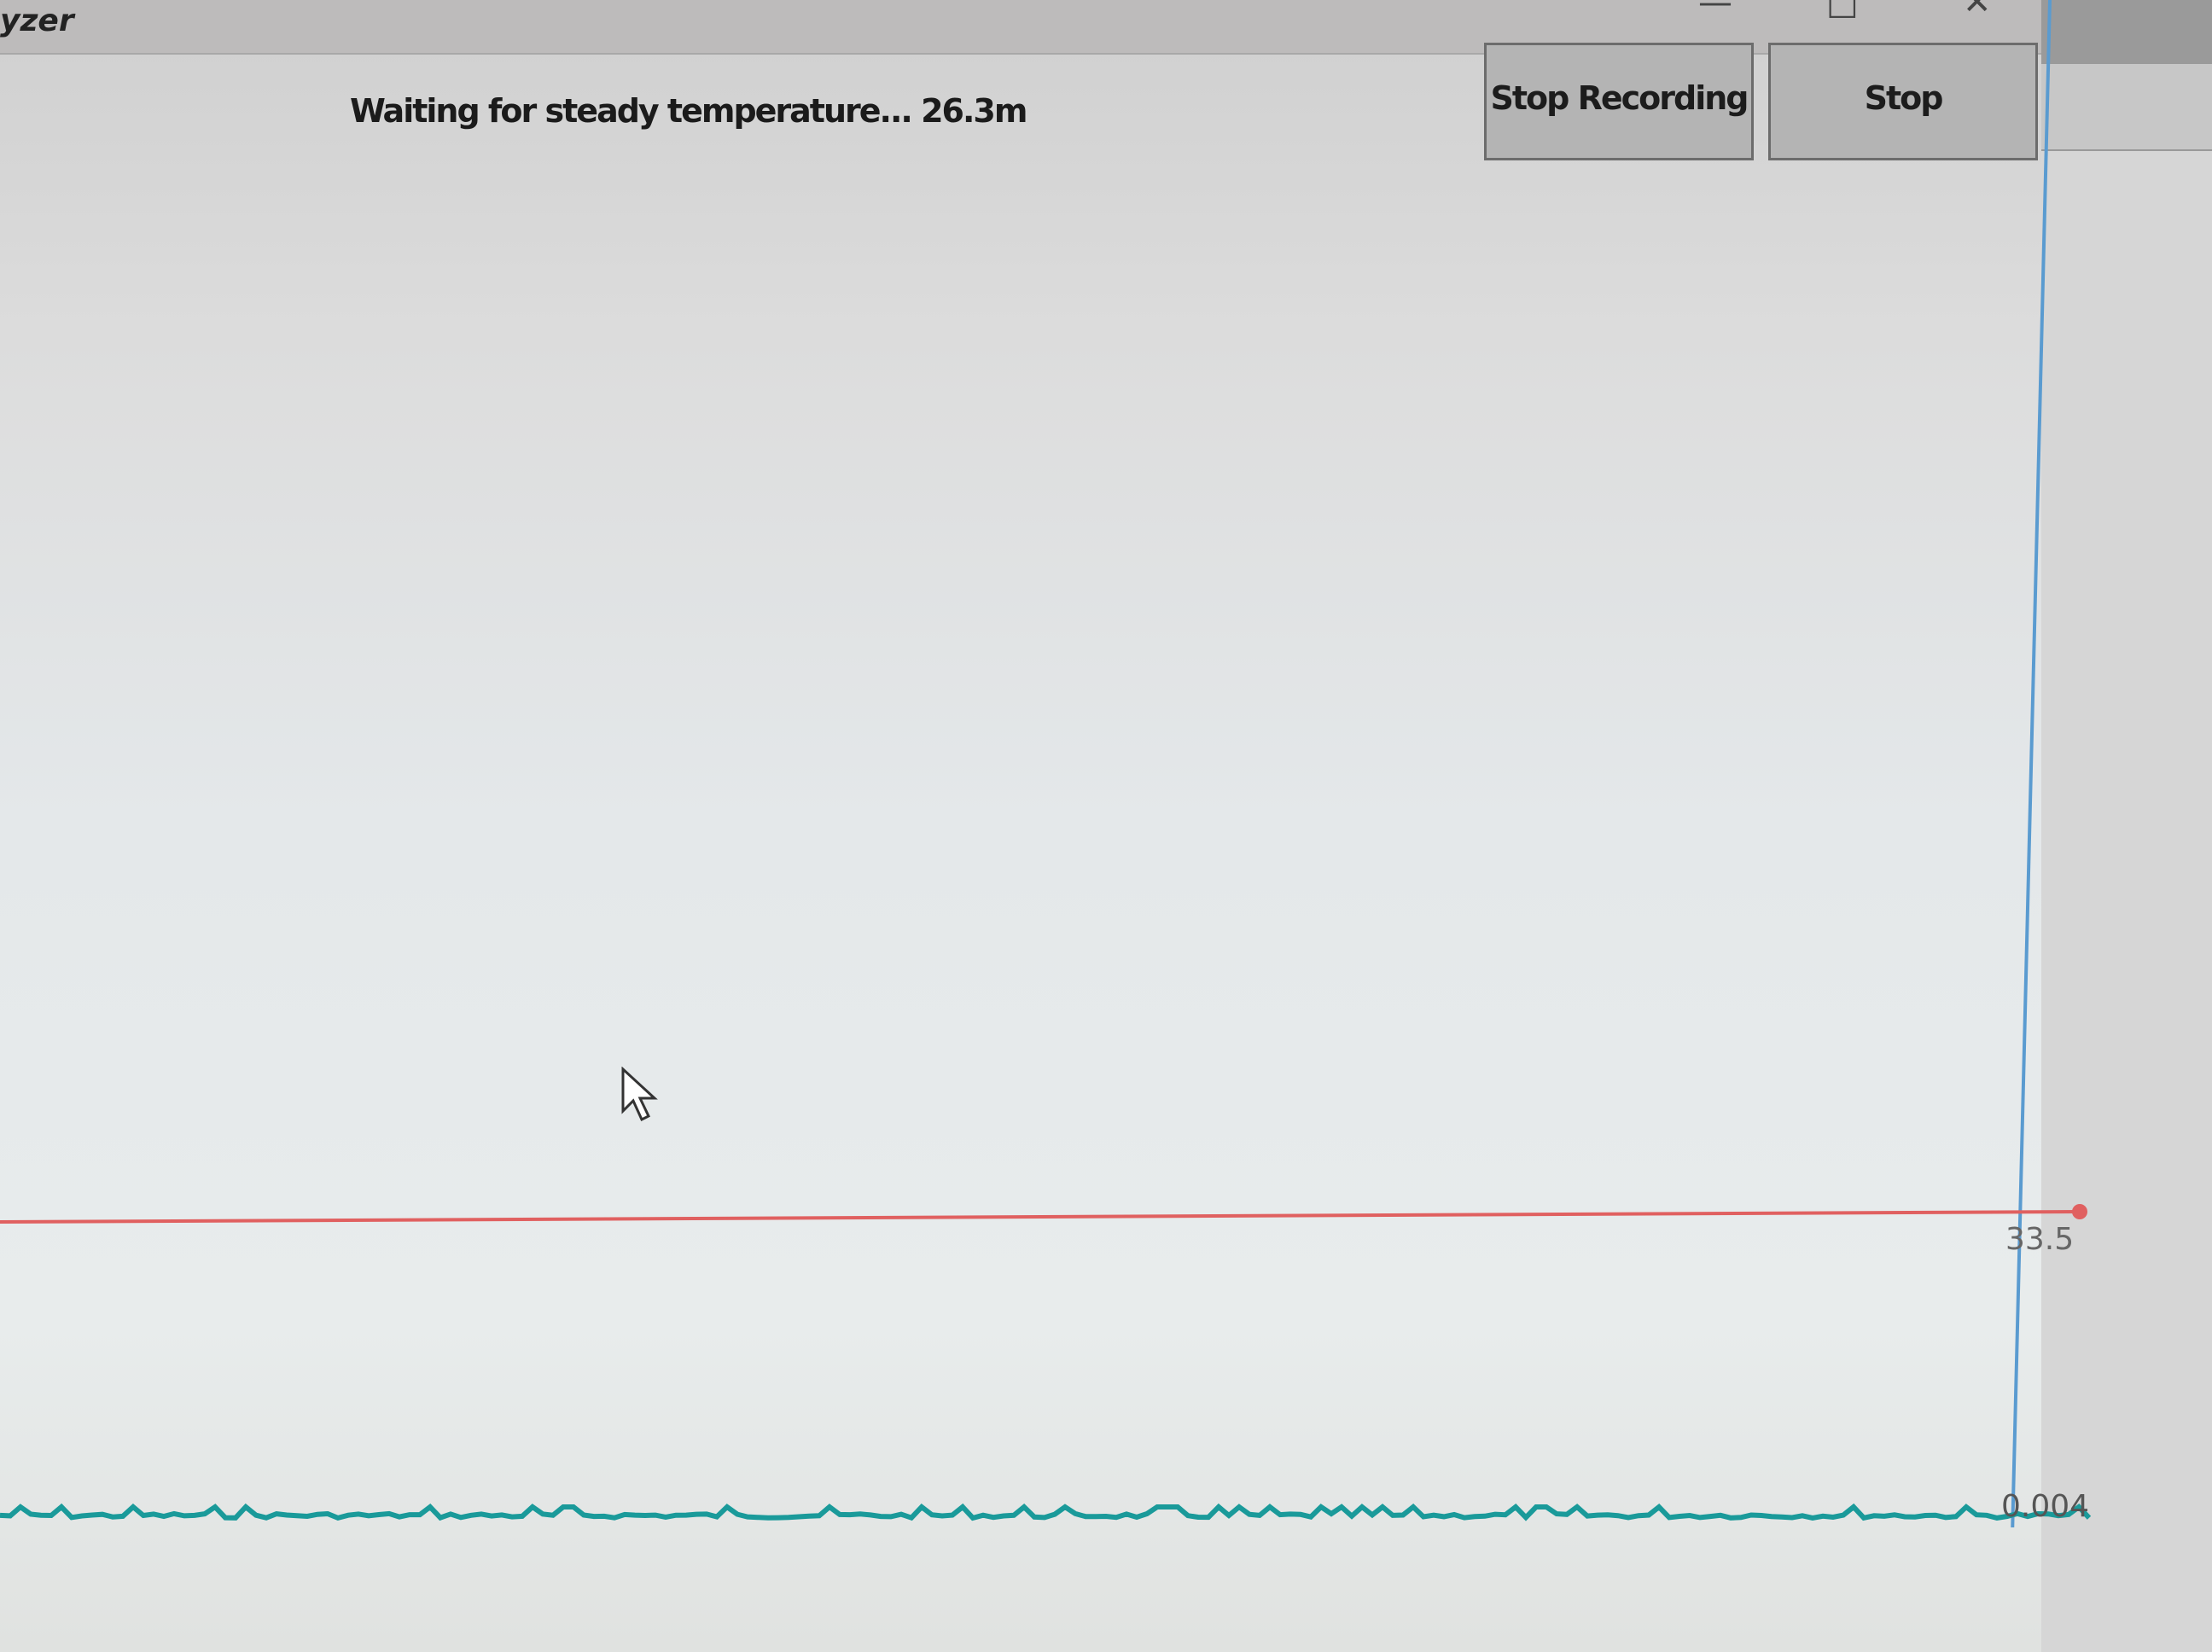 This screenshot has height=1652, width=2212. What do you see at coordinates (2045, 1506) in the screenshot?
I see `deviation-value-label: 0.004` at bounding box center [2045, 1506].